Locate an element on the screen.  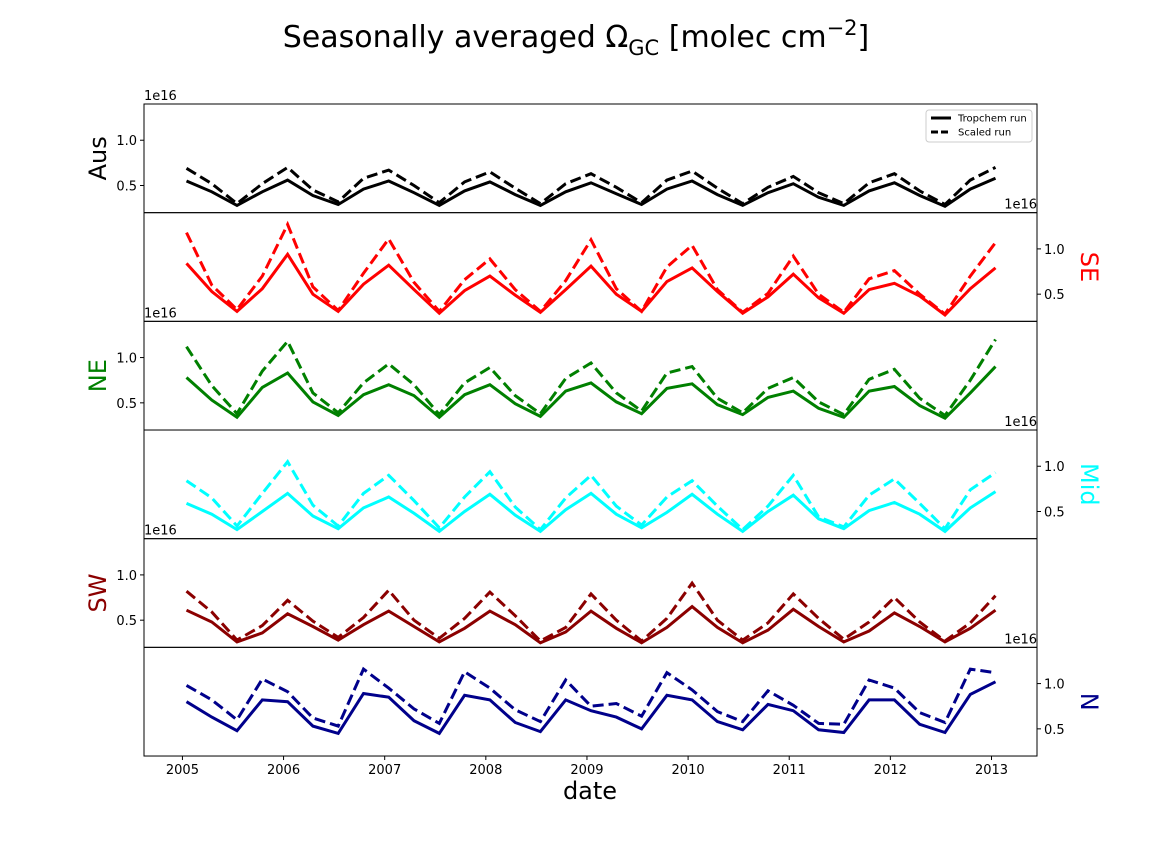
ne-offset-label: 1e16 is located at coordinates (160, 313).